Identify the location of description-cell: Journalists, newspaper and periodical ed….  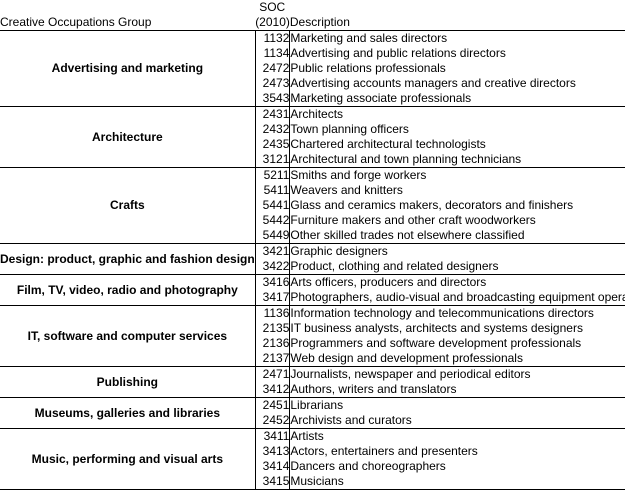
(410, 374).